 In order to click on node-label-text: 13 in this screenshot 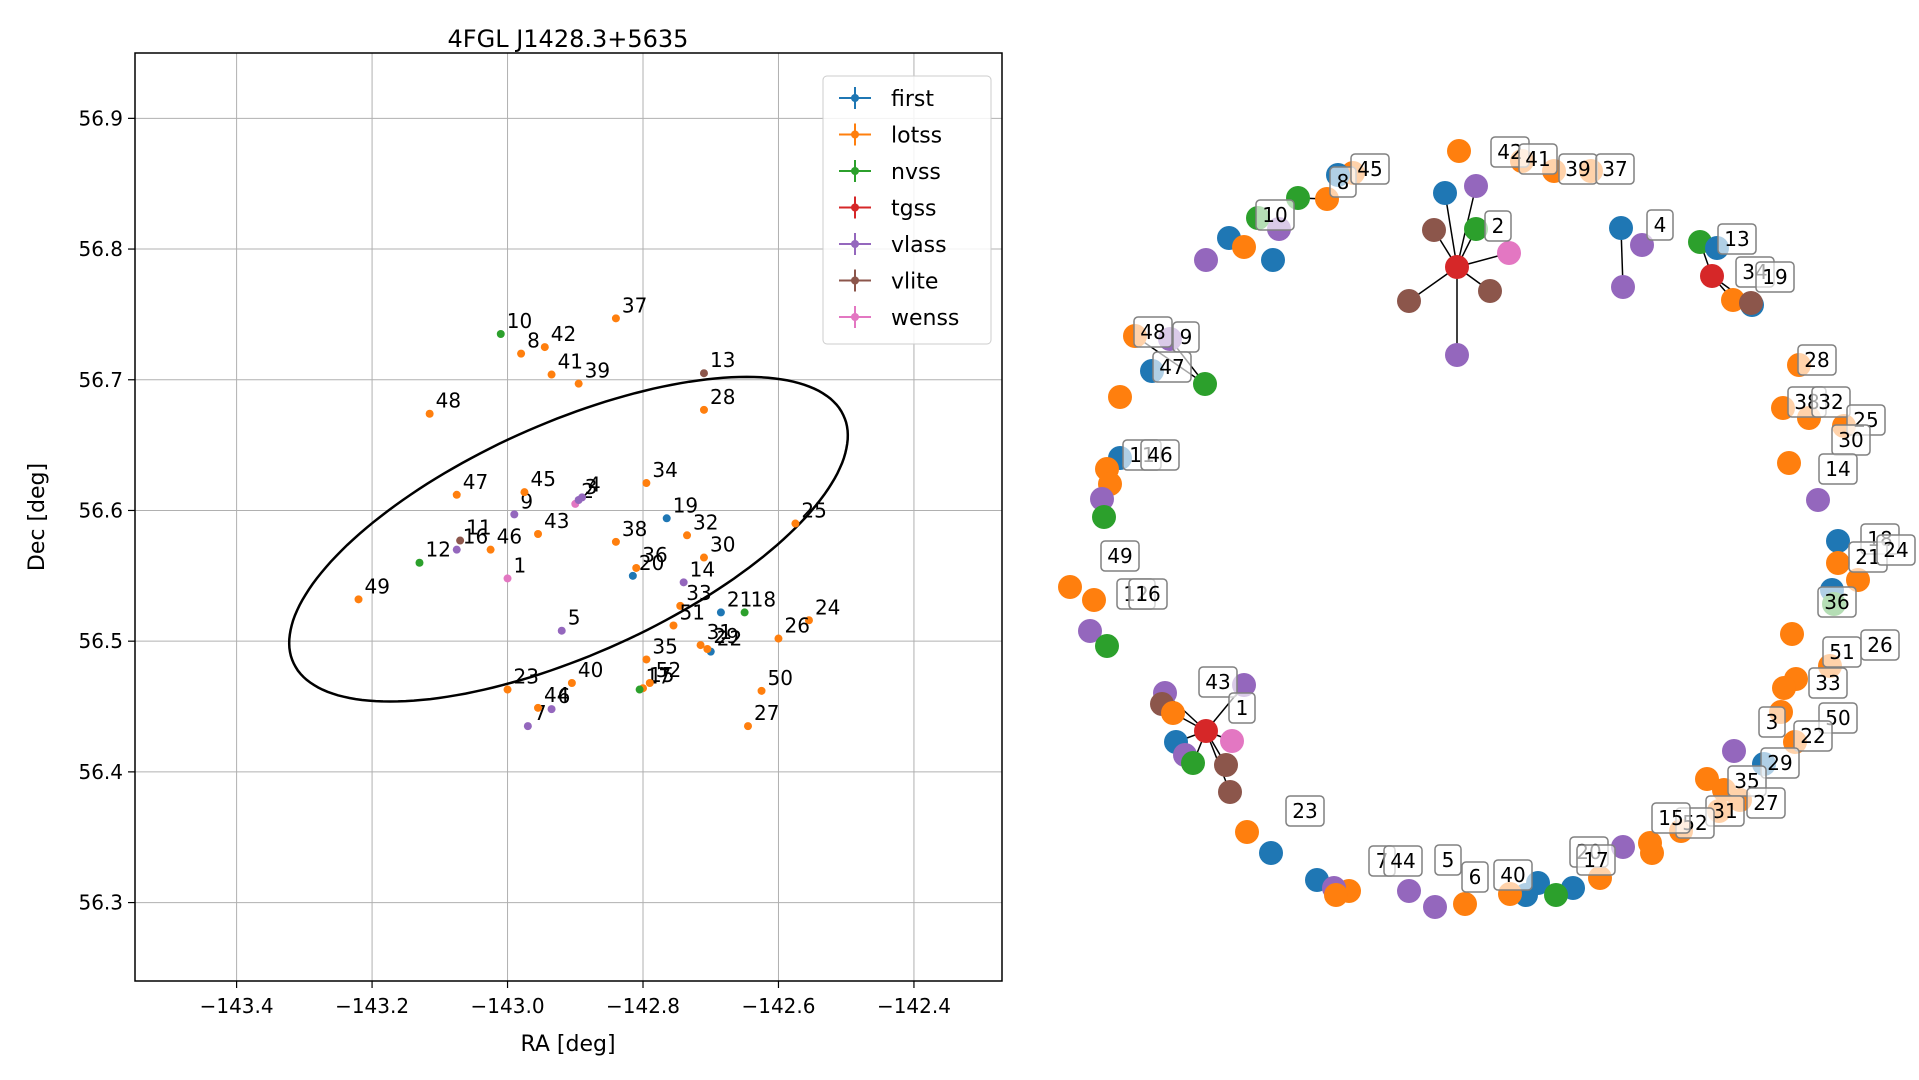, I will do `click(1736, 239)`.